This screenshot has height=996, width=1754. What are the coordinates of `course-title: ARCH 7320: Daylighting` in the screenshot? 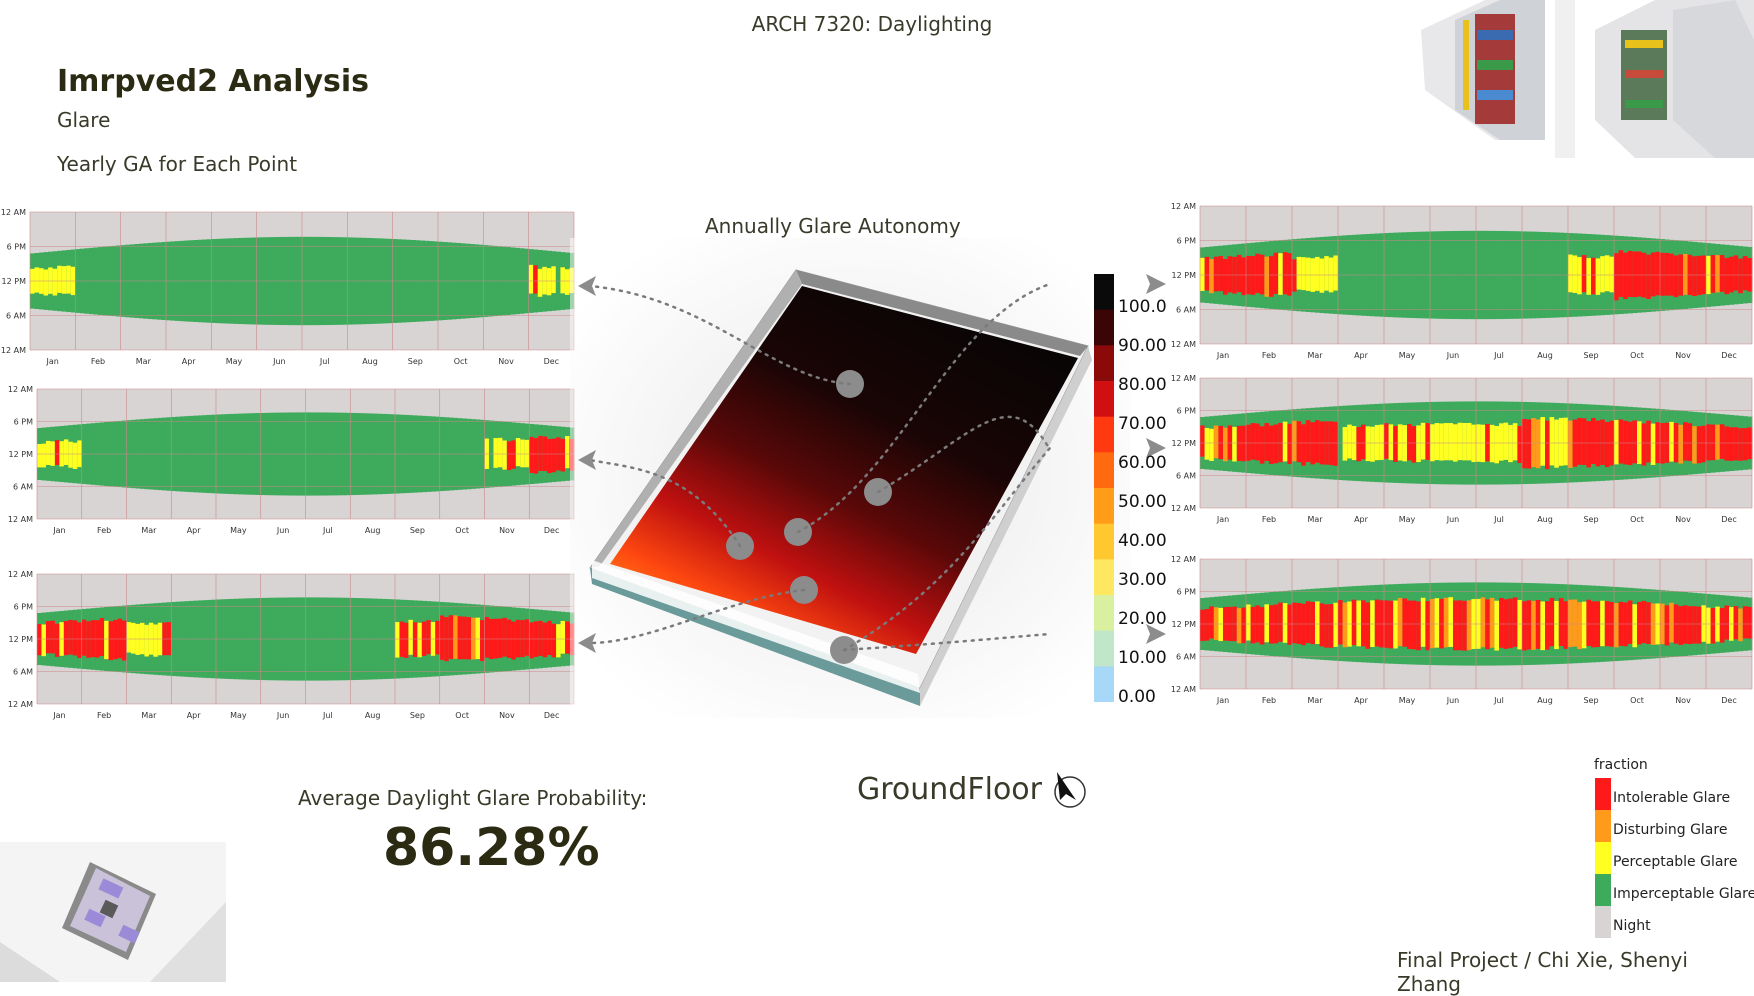 It's located at (872, 24).